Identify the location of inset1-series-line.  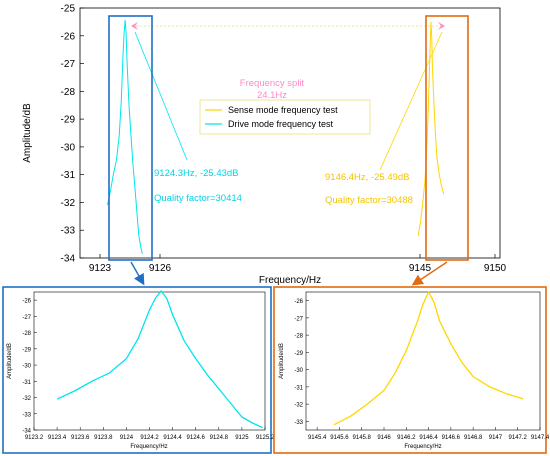
(159, 359).